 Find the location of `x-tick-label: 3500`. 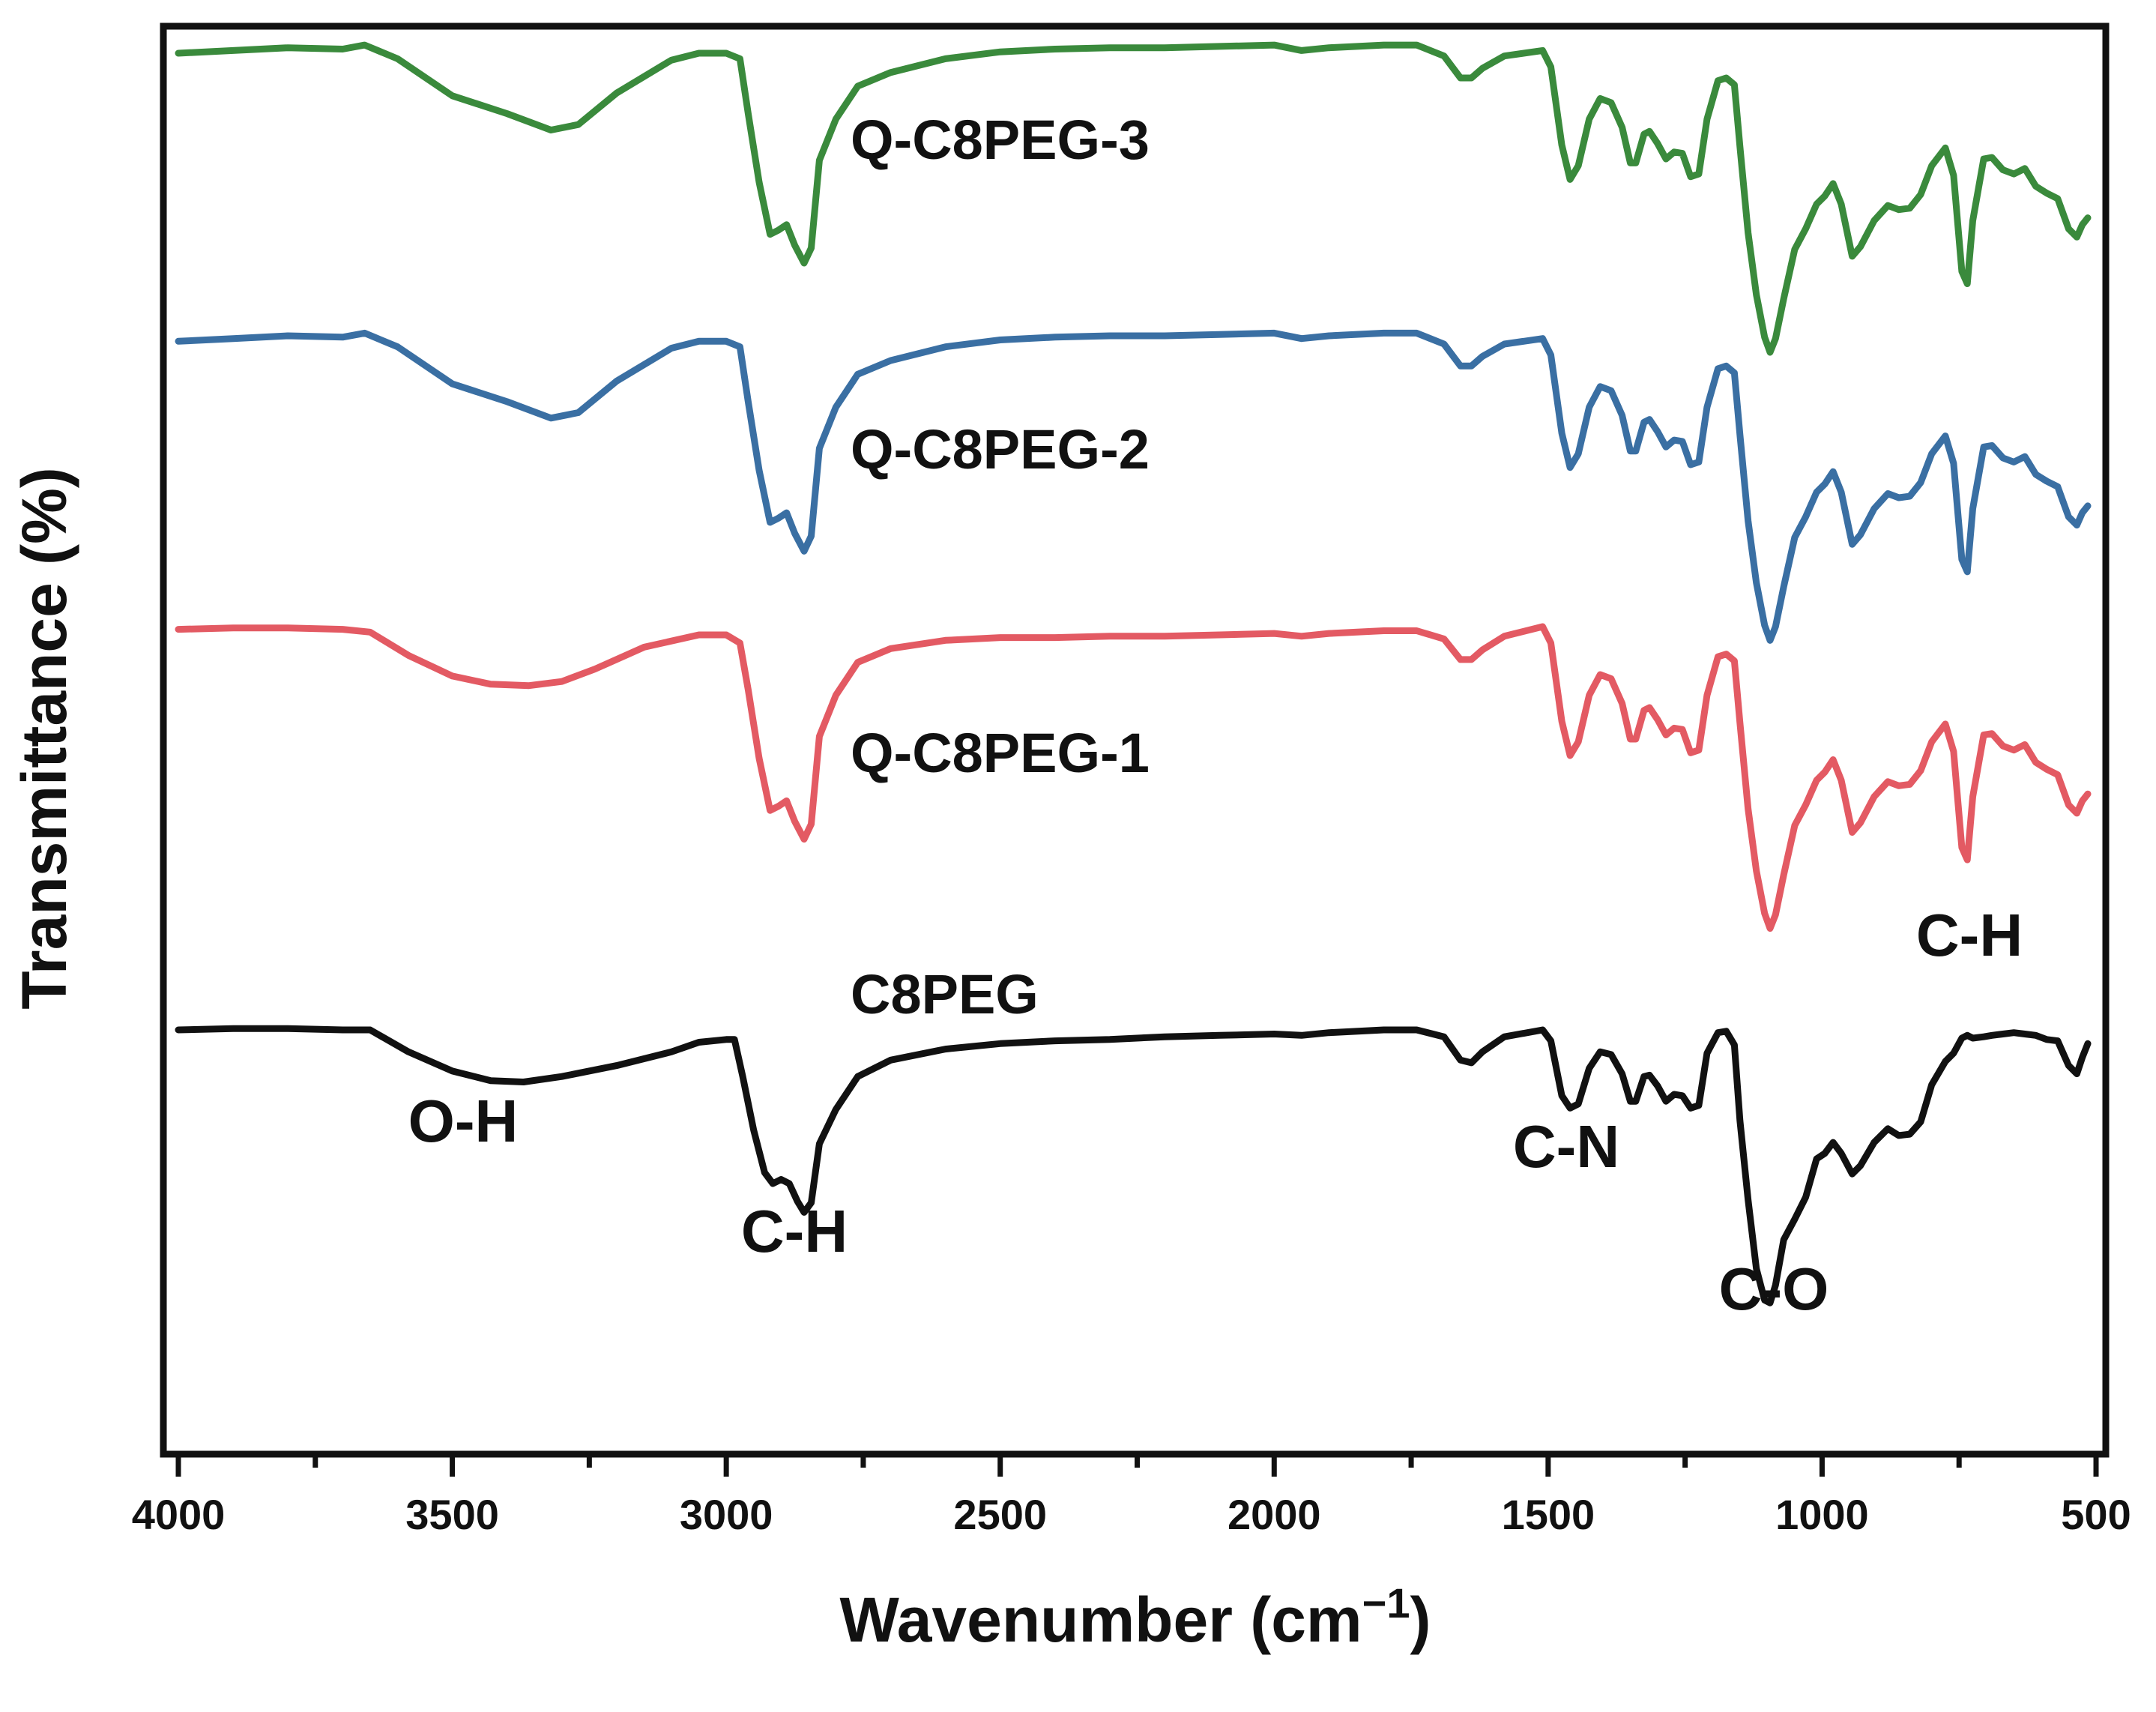

x-tick-label: 3500 is located at coordinates (452, 1514).